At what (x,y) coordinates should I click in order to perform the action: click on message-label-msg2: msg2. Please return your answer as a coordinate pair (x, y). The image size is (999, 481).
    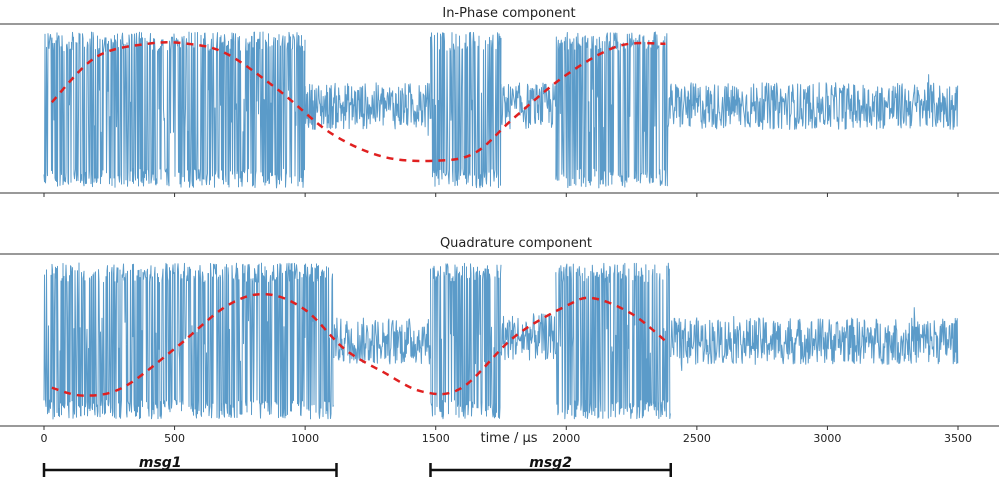
    Looking at the image, I should click on (550, 463).